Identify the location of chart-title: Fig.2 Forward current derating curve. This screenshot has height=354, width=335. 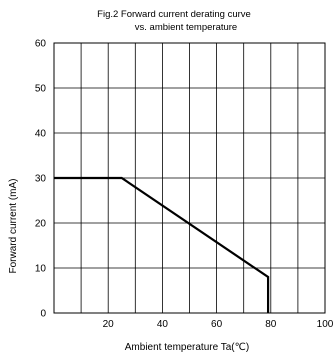
(174, 14).